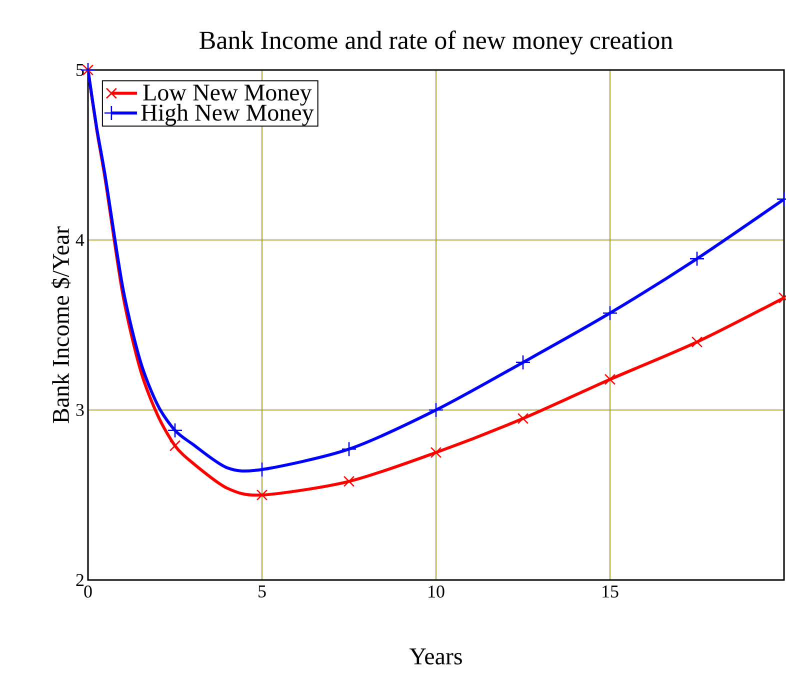  Describe the element at coordinates (435, 656) in the screenshot. I see `x-axis-title: Years` at that location.